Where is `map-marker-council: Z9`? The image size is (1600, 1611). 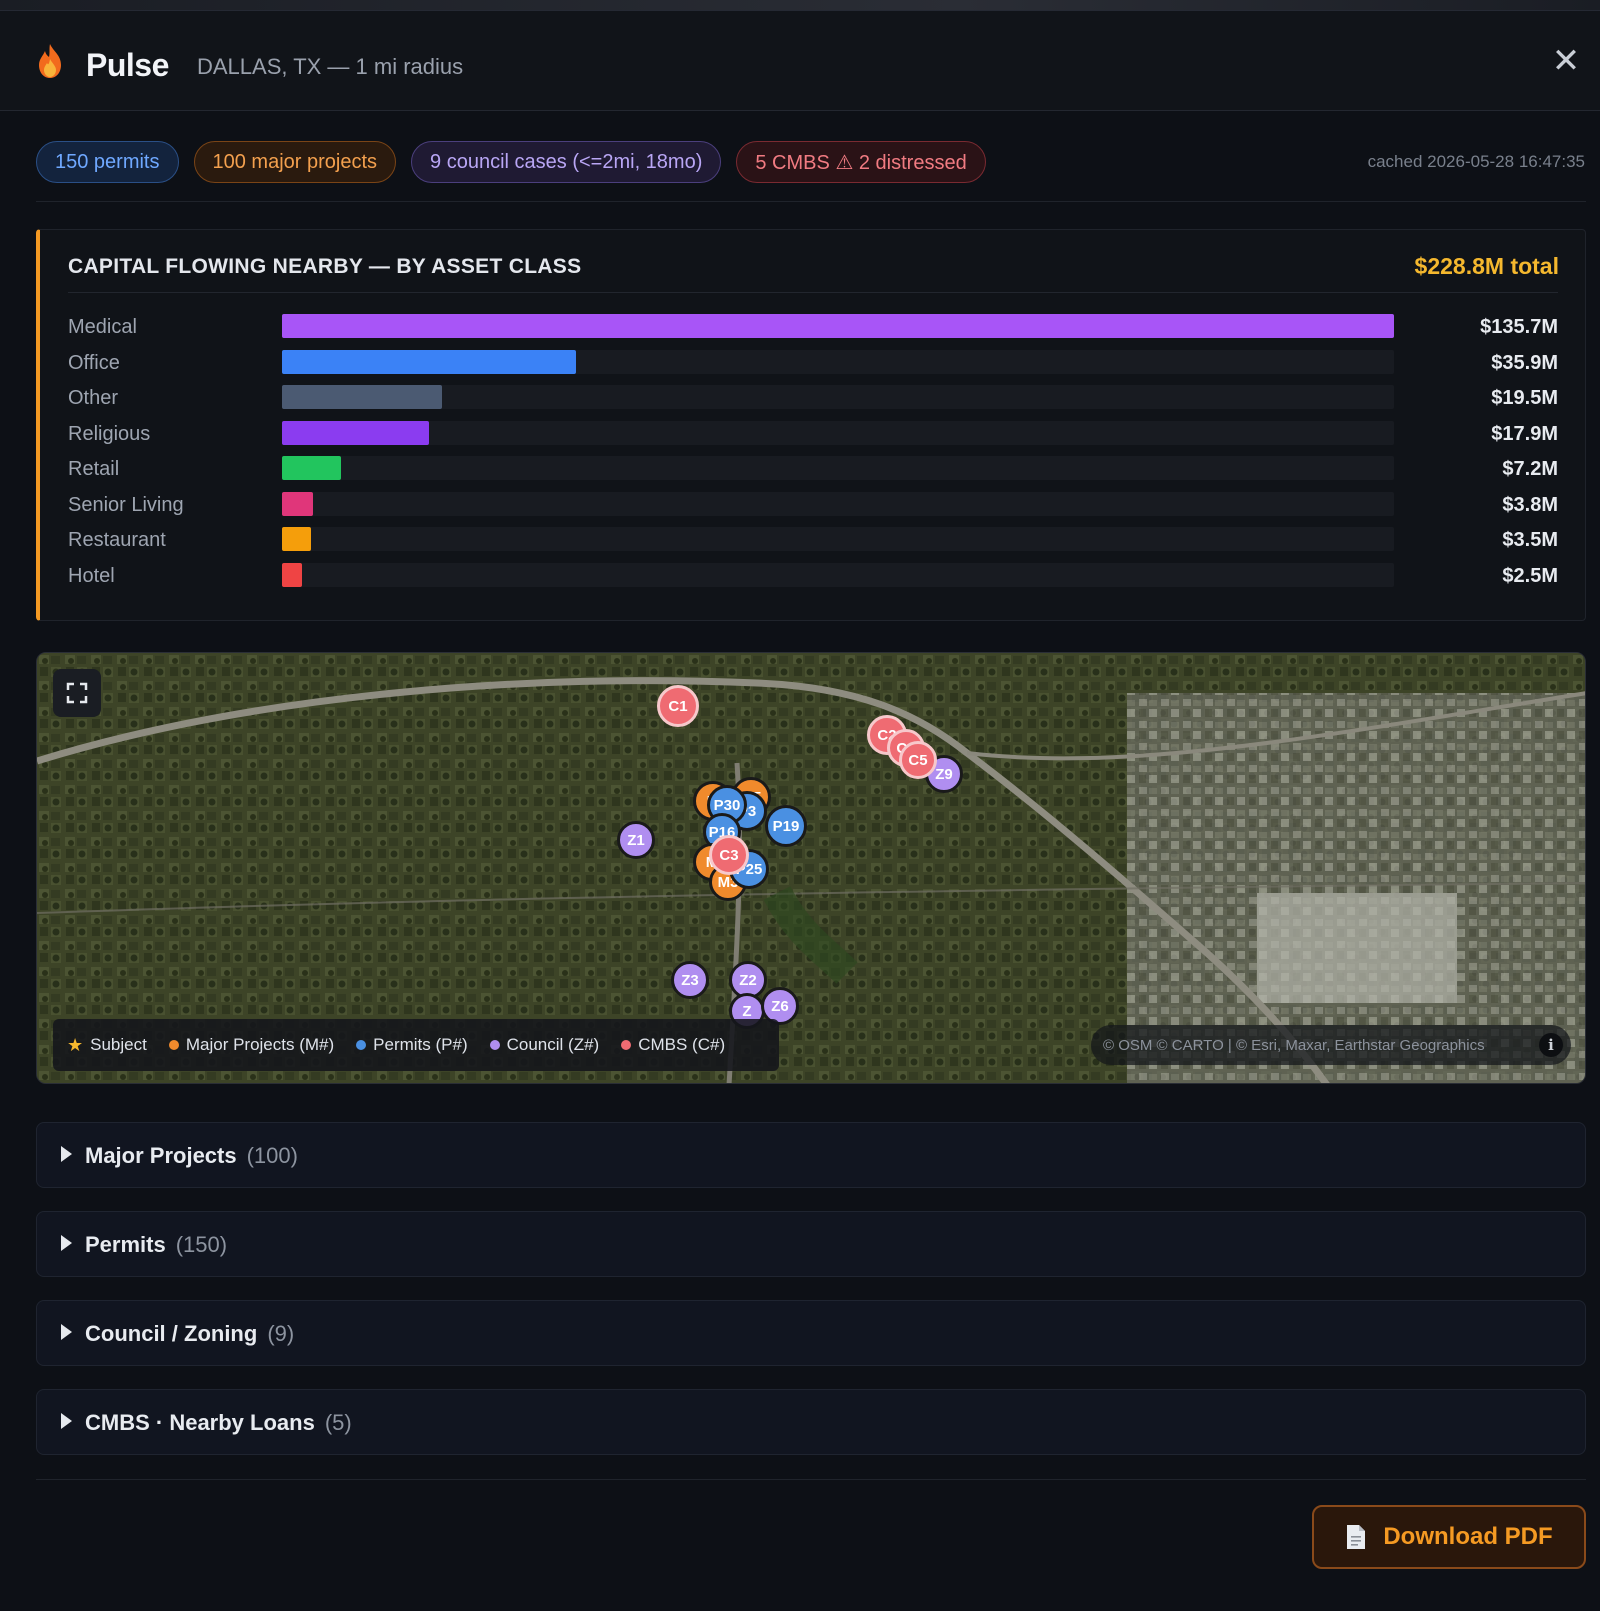
map-marker-council: Z9 is located at coordinates (944, 774).